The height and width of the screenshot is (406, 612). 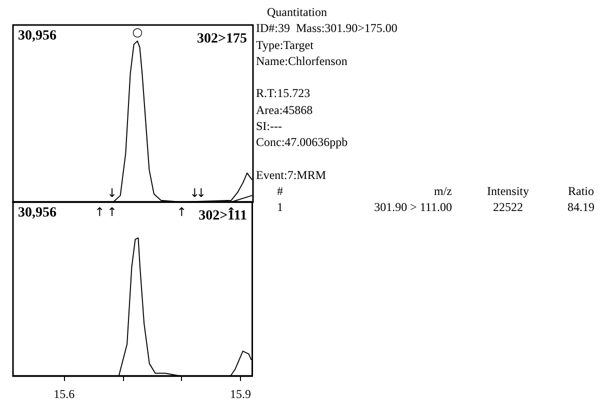 What do you see at coordinates (291, 175) in the screenshot?
I see `text: Event:7:MRM` at bounding box center [291, 175].